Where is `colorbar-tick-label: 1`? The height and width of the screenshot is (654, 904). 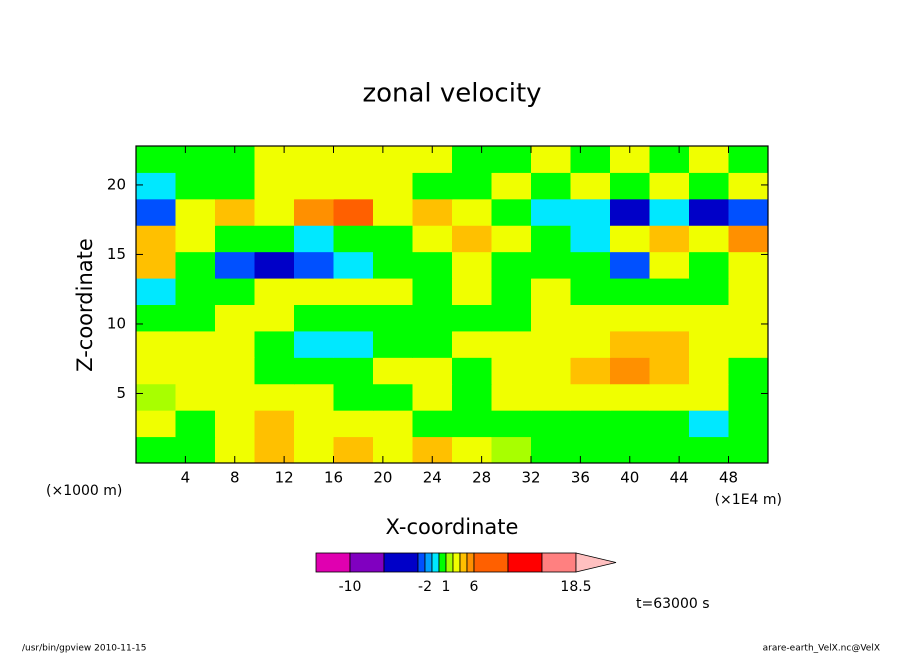 colorbar-tick-label: 1 is located at coordinates (446, 587).